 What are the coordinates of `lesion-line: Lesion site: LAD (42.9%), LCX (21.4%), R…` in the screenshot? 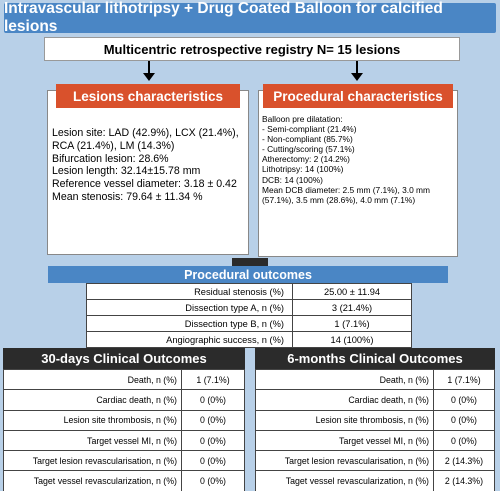 It's located at (145, 139).